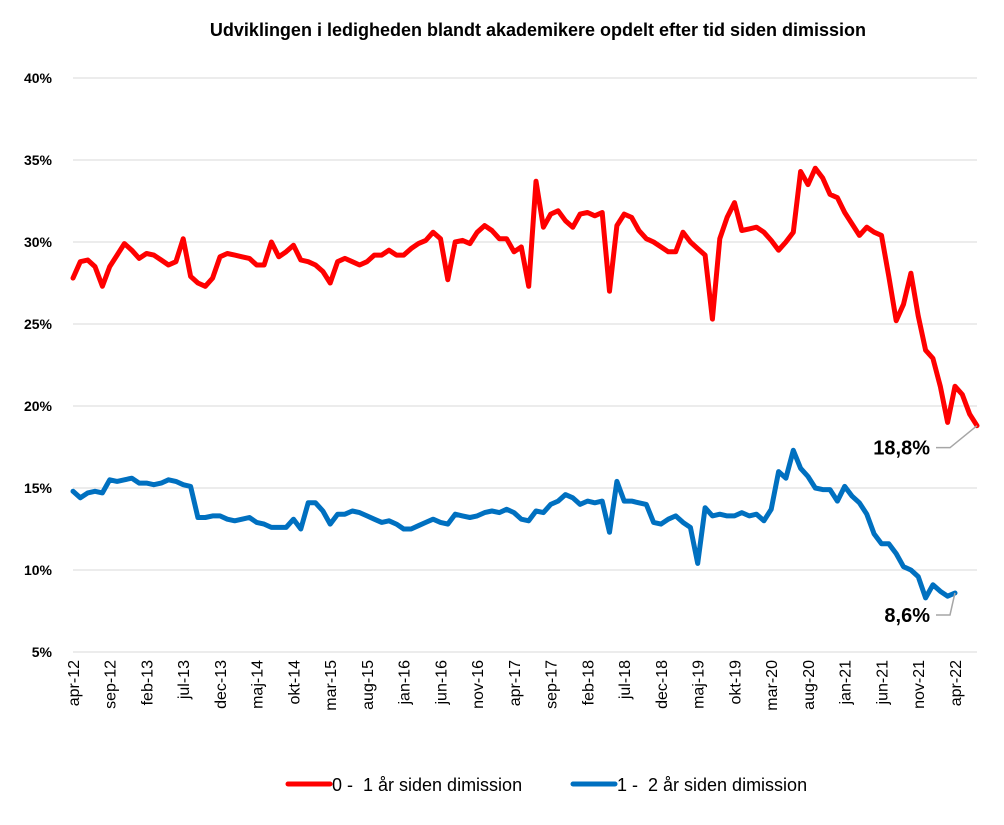 This screenshot has width=1004, height=825. Describe the element at coordinates (38, 365) in the screenshot. I see `y-axis-ticks: 5% 10% 15% 20% 25% 30% 35% 40%` at that location.